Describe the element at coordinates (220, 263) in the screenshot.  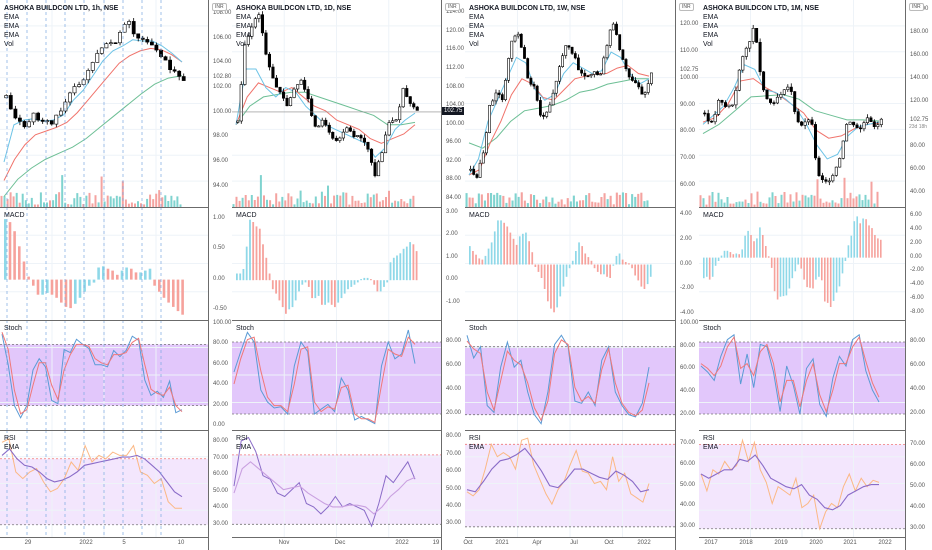
I see `macd-axis: 1.00 0.50 0.00 -0.50` at that location.